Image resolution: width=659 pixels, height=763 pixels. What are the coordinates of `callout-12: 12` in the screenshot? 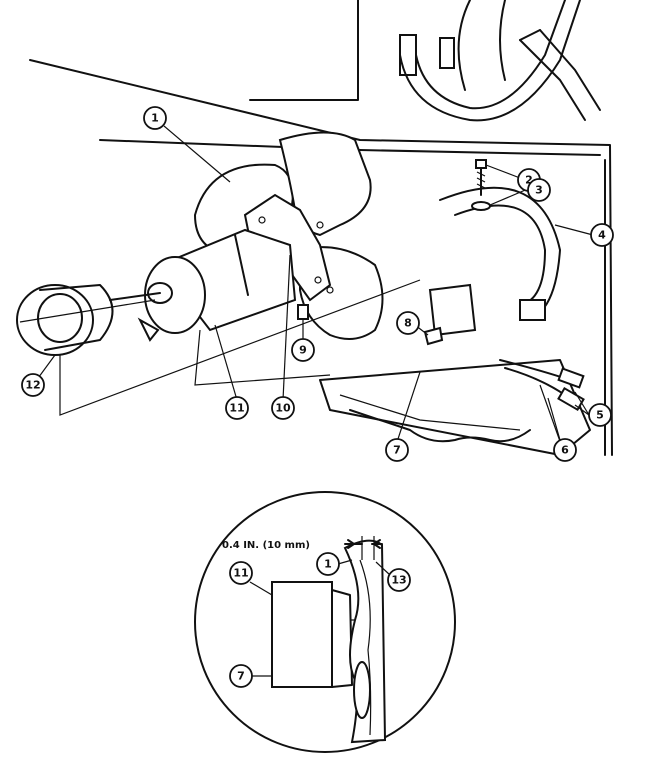 It's located at (33, 385).